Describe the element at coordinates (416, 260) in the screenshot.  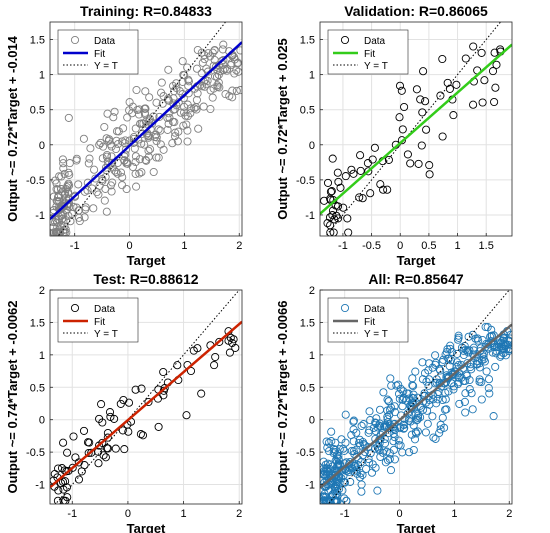
I see `x-axis-label: Target` at that location.